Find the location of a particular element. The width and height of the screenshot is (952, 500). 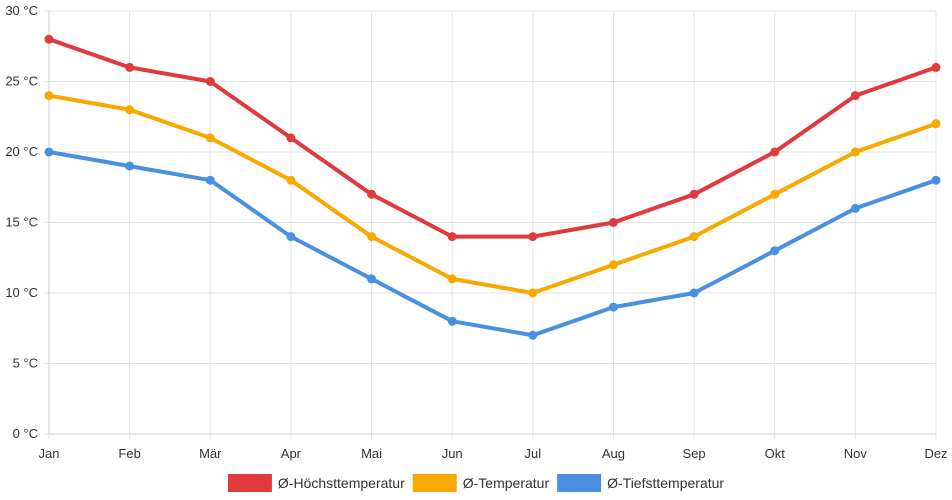

x-tick-label: Dez is located at coordinates (935, 453).